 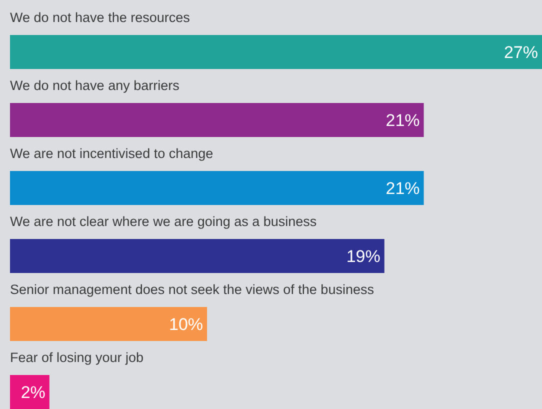 What do you see at coordinates (186, 324) in the screenshot?
I see `data-label: 10%` at bounding box center [186, 324].